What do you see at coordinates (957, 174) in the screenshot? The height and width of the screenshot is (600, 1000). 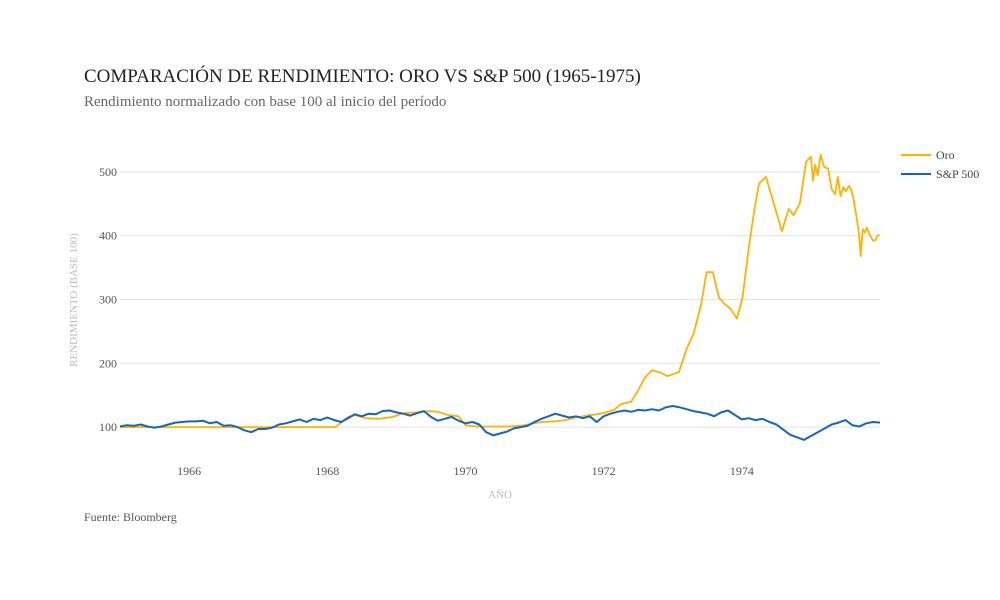 I see `legend-label: S&P 500` at bounding box center [957, 174].